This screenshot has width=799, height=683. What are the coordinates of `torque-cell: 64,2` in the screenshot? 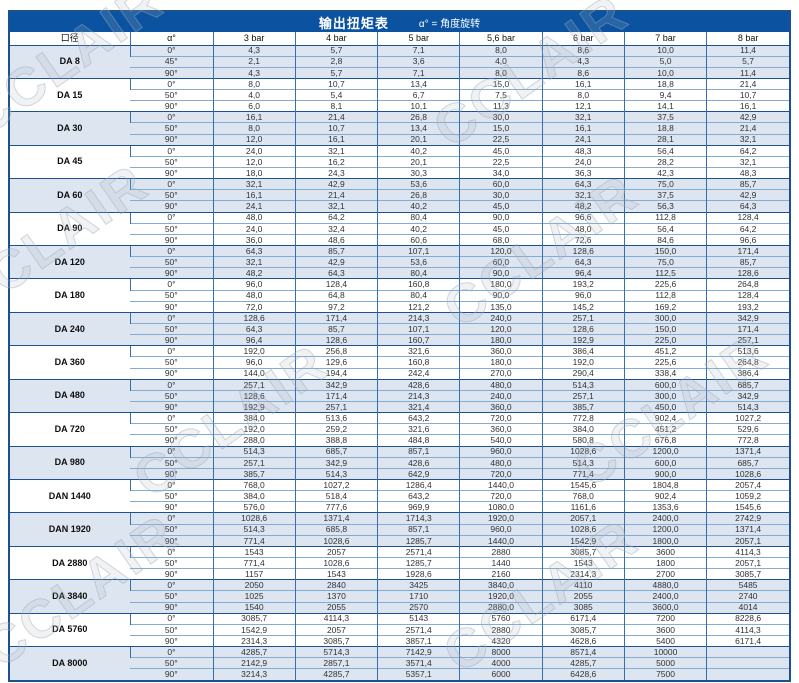 It's located at (747, 150).